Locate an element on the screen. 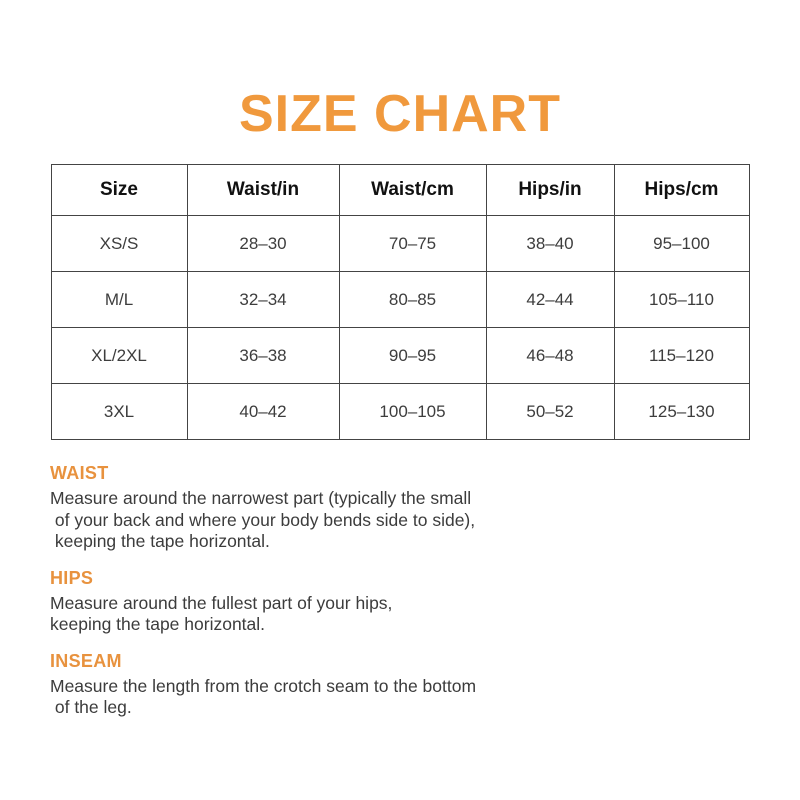 This screenshot has height=800, width=800. size-cell: 3XL is located at coordinates (119, 411).